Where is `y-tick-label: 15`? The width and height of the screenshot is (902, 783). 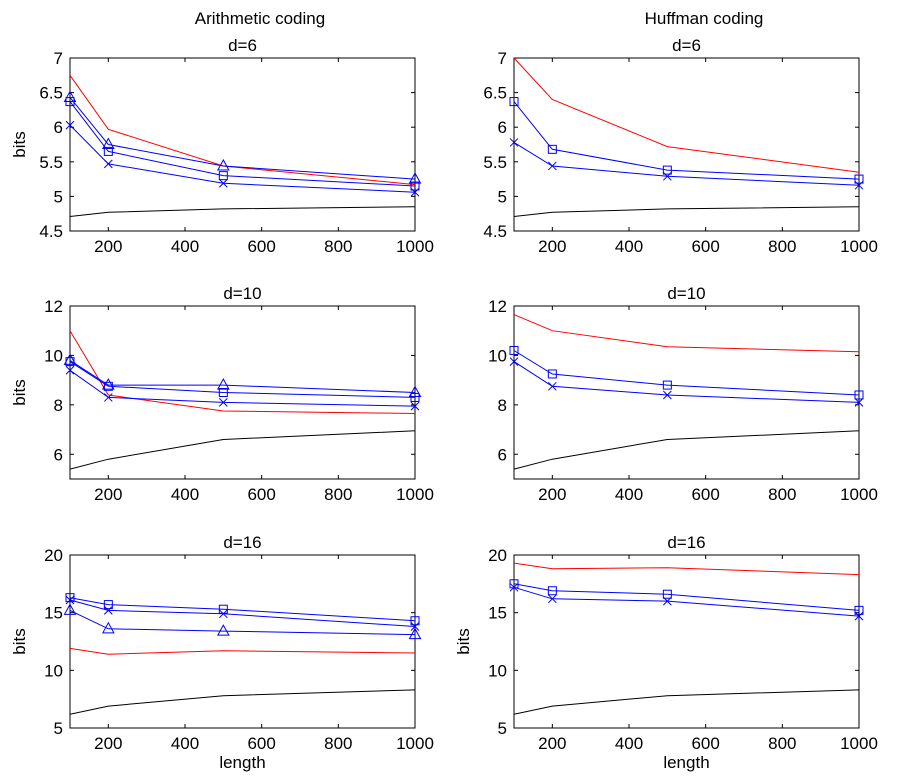
y-tick-label: 15 is located at coordinates (53, 613).